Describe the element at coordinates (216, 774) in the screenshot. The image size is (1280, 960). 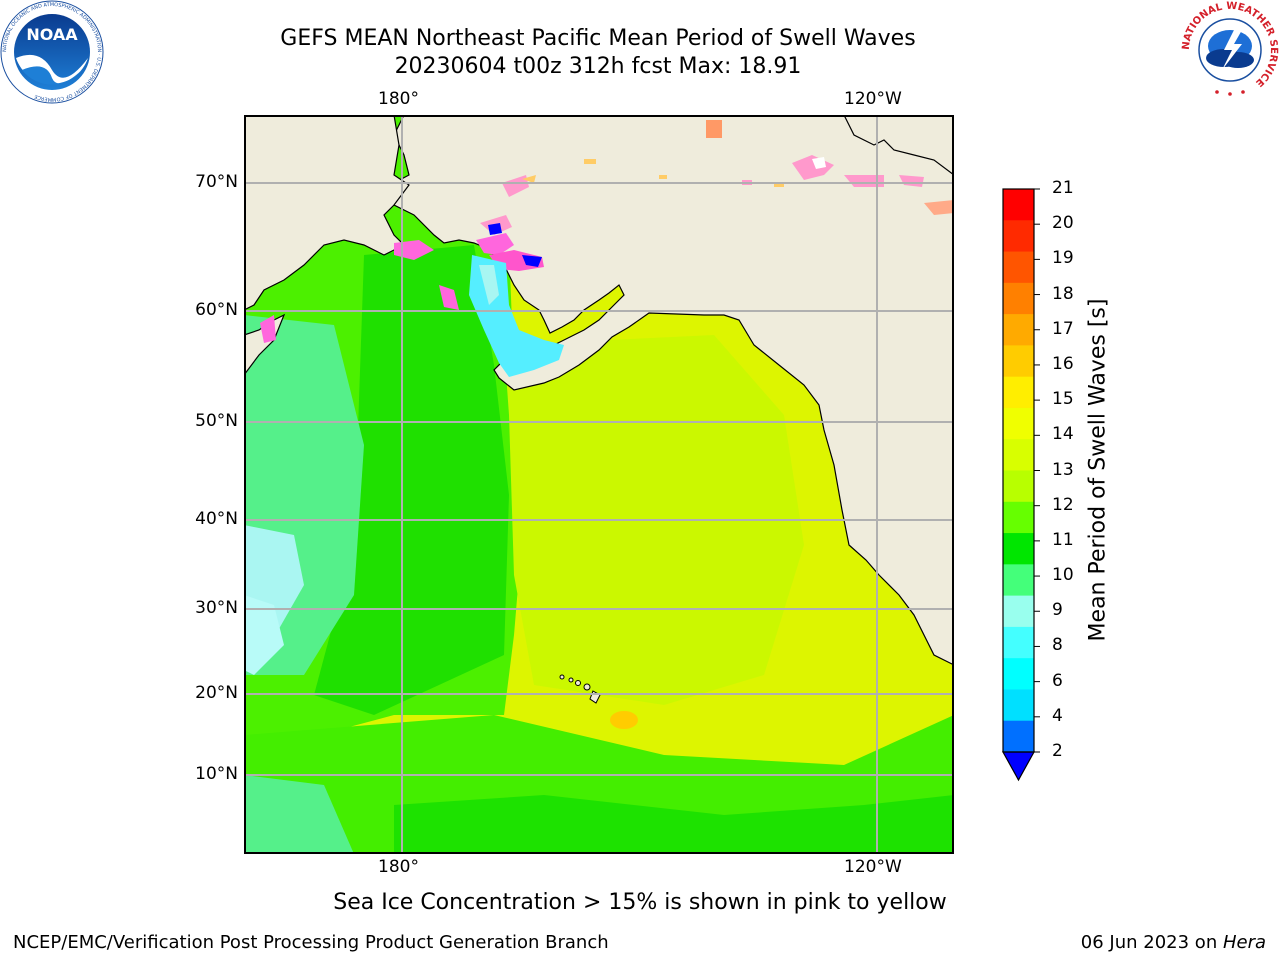
I see `lat-label-10n: 10°N` at that location.